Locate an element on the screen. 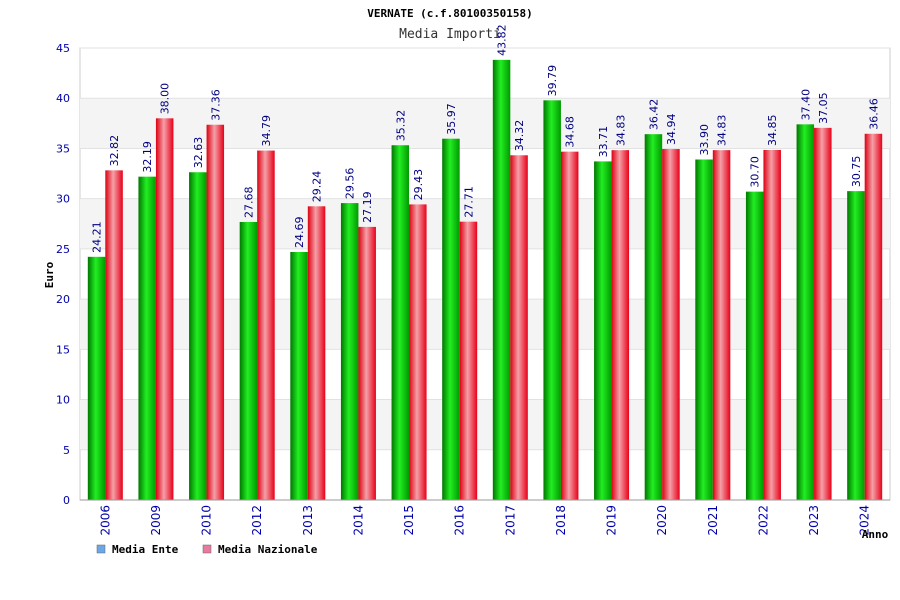  y-tick-label: 0 is located at coordinates (66, 500).